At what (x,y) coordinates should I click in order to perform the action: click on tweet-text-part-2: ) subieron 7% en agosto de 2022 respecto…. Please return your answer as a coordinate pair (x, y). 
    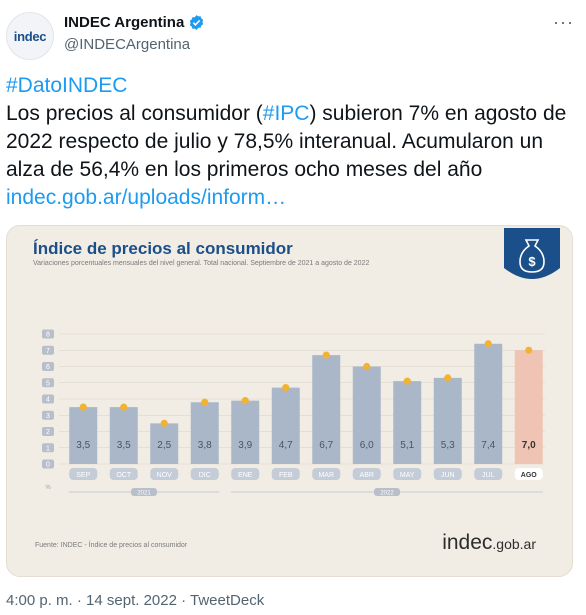
    Looking at the image, I should click on (286, 141).